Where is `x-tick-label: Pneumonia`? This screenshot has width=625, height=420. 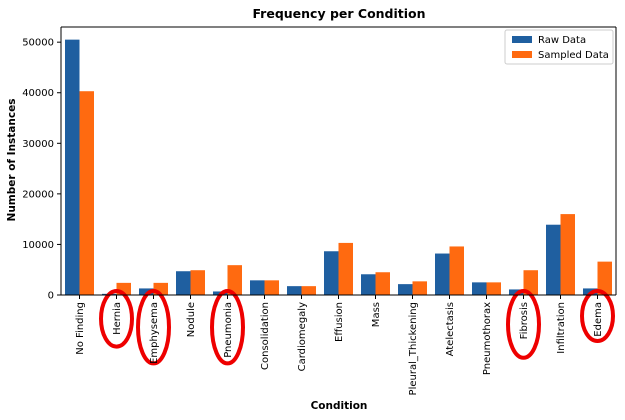 x-tick-label: Pneumonia is located at coordinates (228, 330).